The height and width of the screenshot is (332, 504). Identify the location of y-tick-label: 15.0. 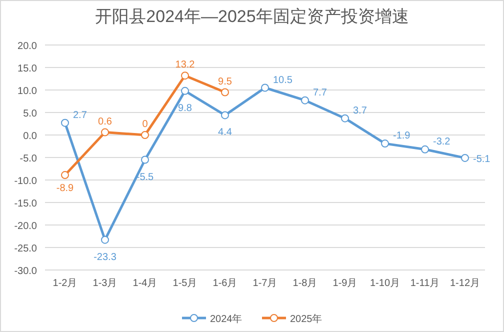
(28, 69).